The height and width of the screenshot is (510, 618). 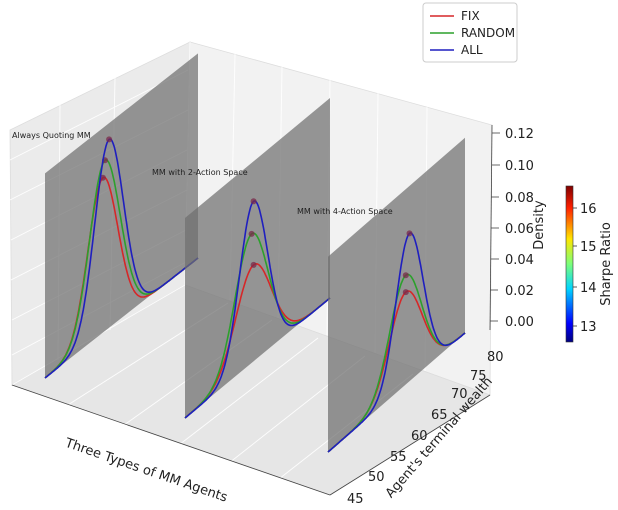 I want to click on z-axis-line, so click(x=491, y=227).